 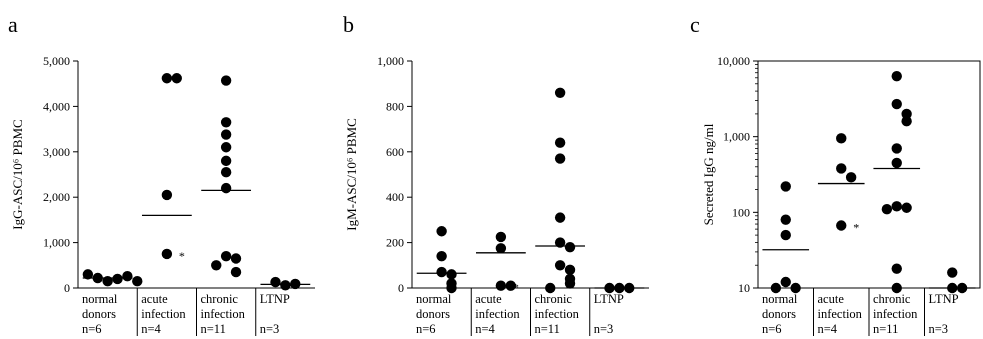 I want to click on y-tick-label: 3,000, so click(x=56, y=152).